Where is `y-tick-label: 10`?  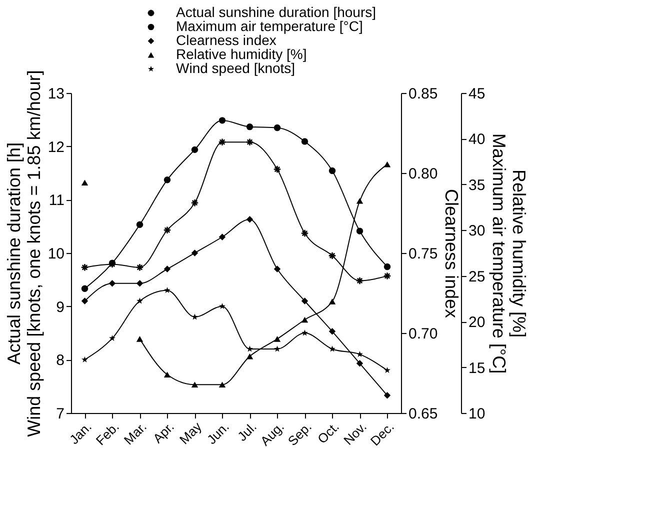 y-tick-label: 10 is located at coordinates (56, 254).